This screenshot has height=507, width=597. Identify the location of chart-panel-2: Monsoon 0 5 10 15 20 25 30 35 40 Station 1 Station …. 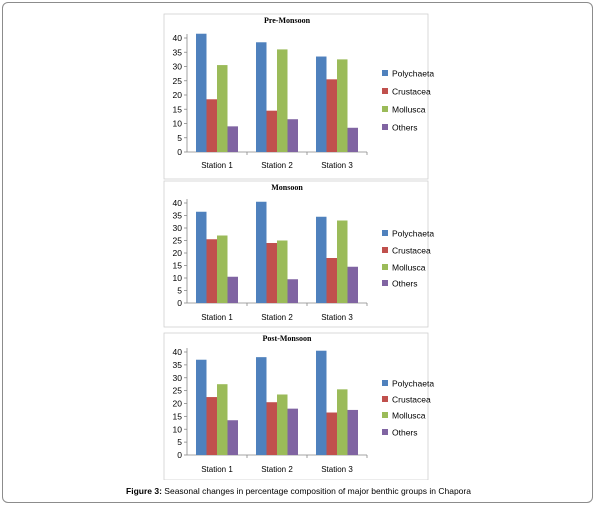
(298, 254).